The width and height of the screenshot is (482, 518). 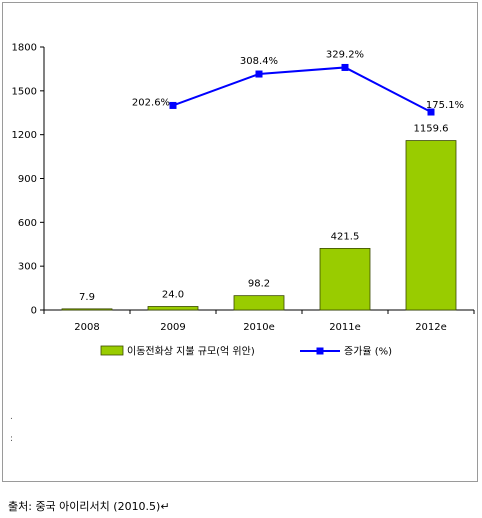 What do you see at coordinates (345, 327) in the screenshot?
I see `x-tick-label: 2011e` at bounding box center [345, 327].